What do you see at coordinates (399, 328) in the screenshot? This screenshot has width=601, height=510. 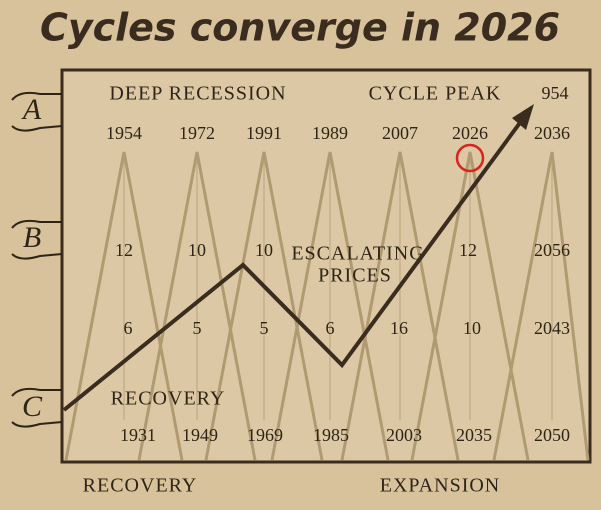 I see `middle-lower: 16` at bounding box center [399, 328].